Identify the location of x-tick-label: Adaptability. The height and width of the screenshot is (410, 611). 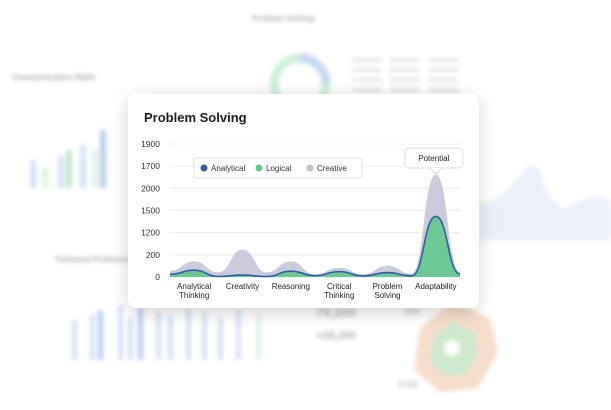
(435, 286).